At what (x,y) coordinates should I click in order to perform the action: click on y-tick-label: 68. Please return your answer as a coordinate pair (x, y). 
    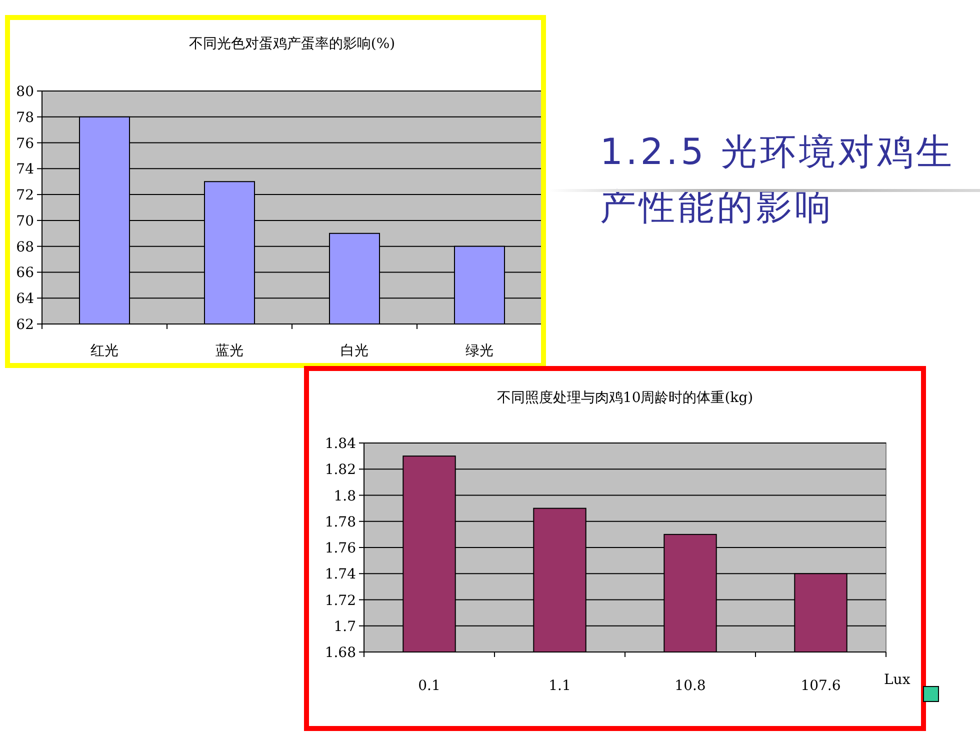
    Looking at the image, I should click on (25, 247).